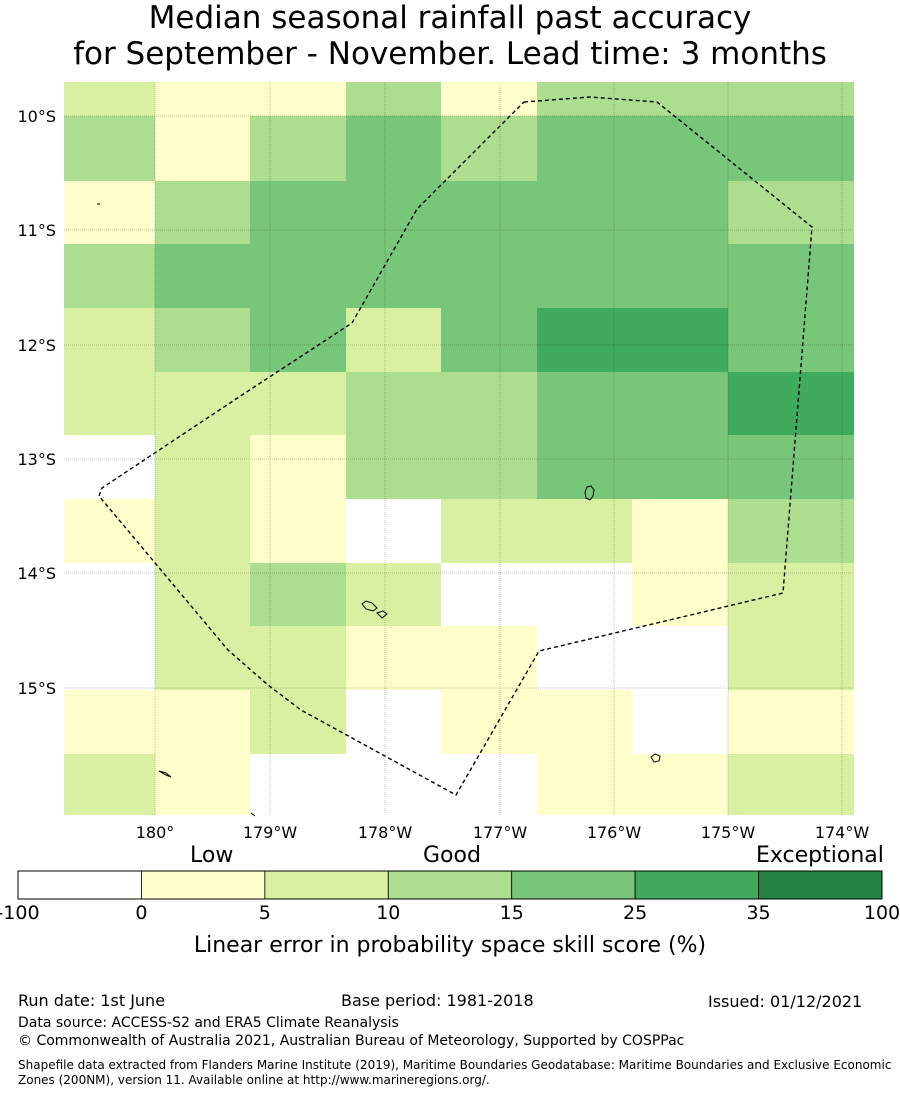 The image size is (900, 1095). What do you see at coordinates (36, 402) in the screenshot?
I see `latitude-tick-labels: 10°S 11°S 12°S 13°S 14°S 15°S` at bounding box center [36, 402].